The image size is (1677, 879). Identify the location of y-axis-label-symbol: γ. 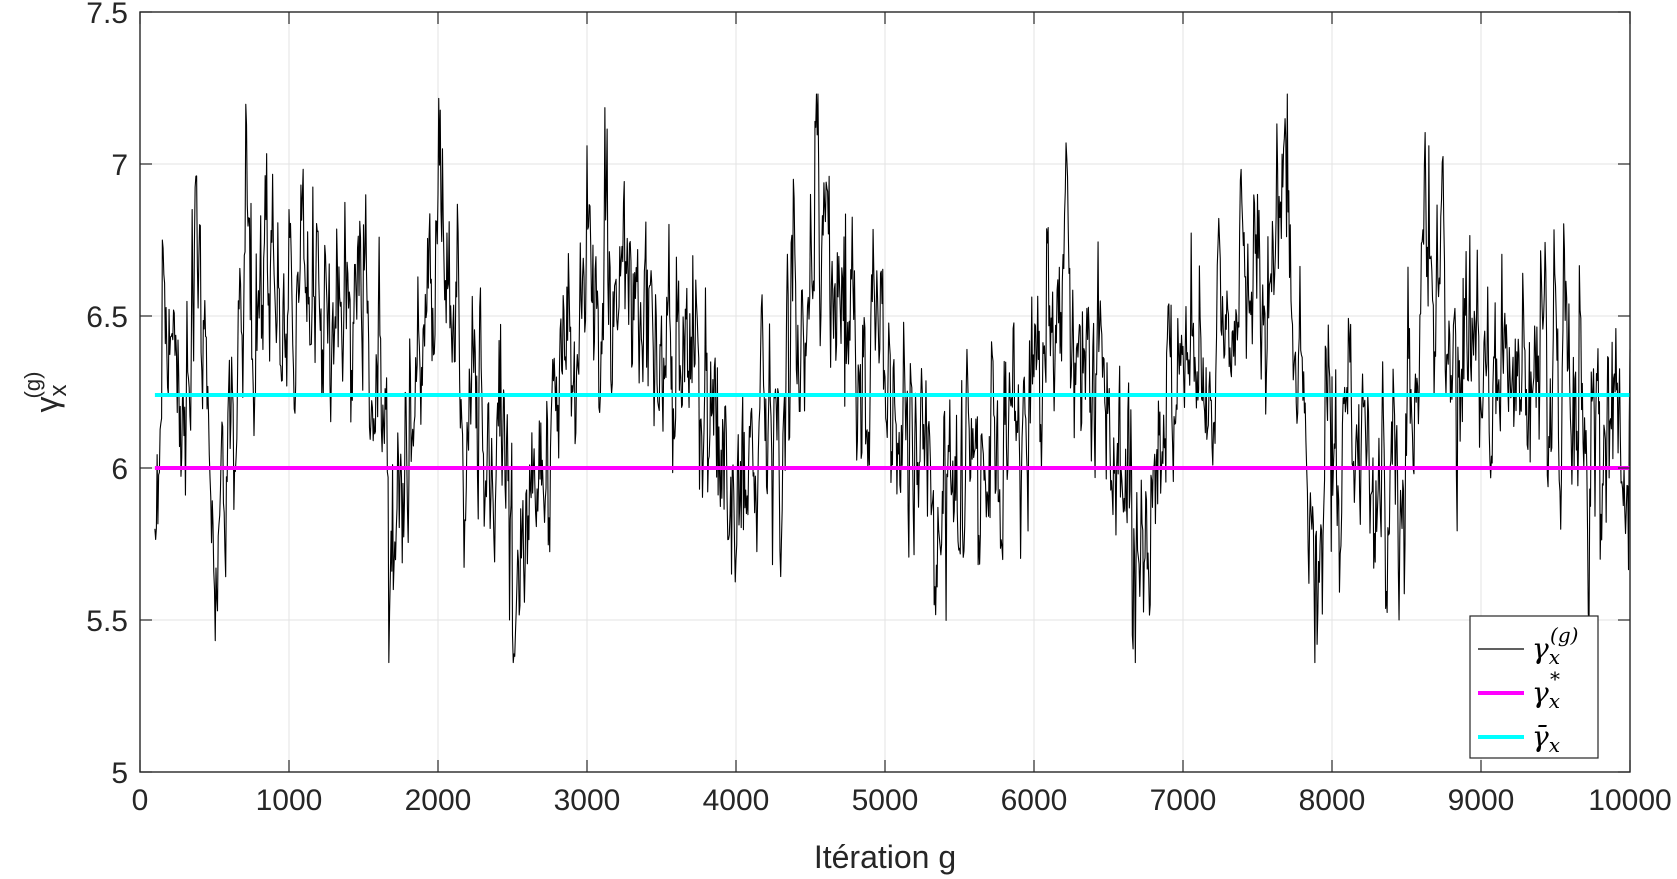
(47, 404).